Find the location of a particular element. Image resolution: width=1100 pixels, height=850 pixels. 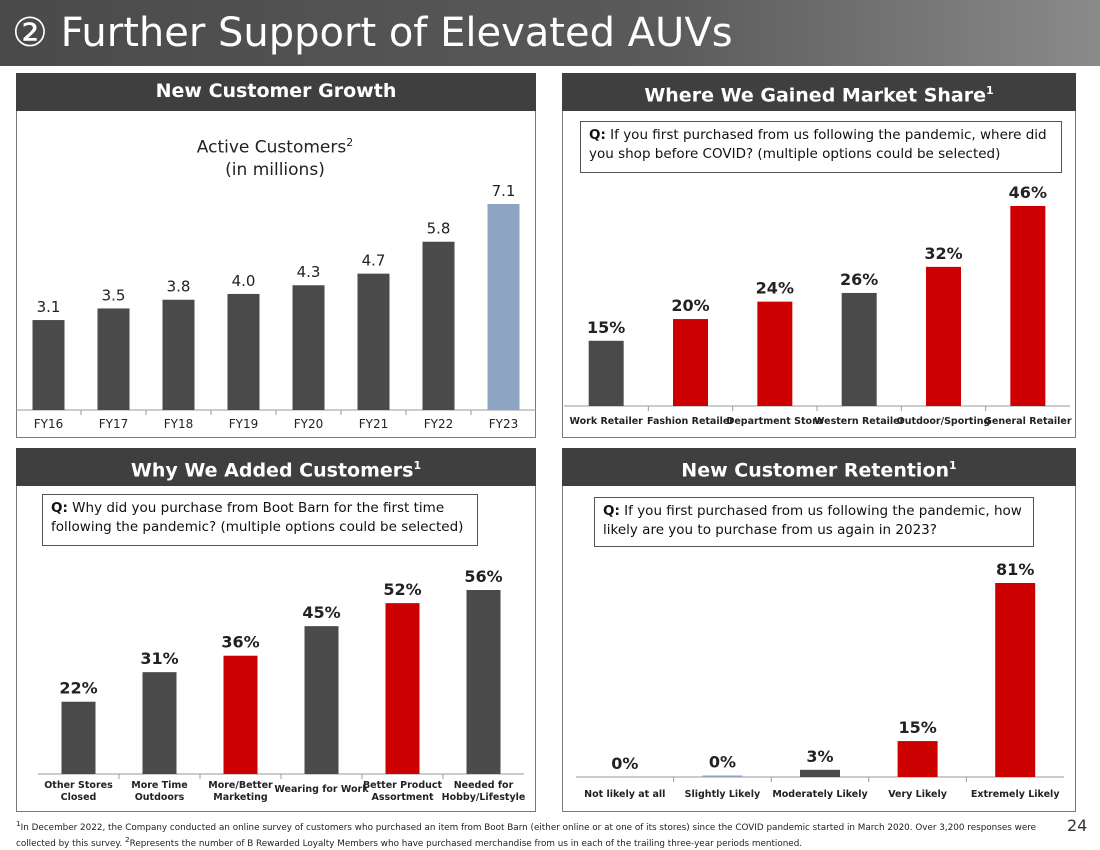

category-label-active_customers-2: FY18 is located at coordinates (179, 424).